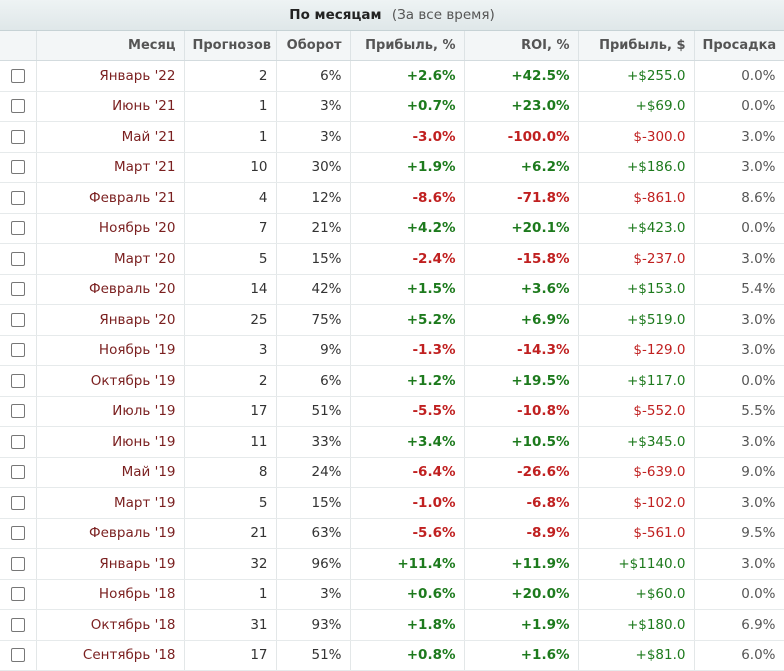 Image resolution: width=784 pixels, height=671 pixels. What do you see at coordinates (407, 46) in the screenshot?
I see `col-header-profit-pct: Прибыль, %` at bounding box center [407, 46].